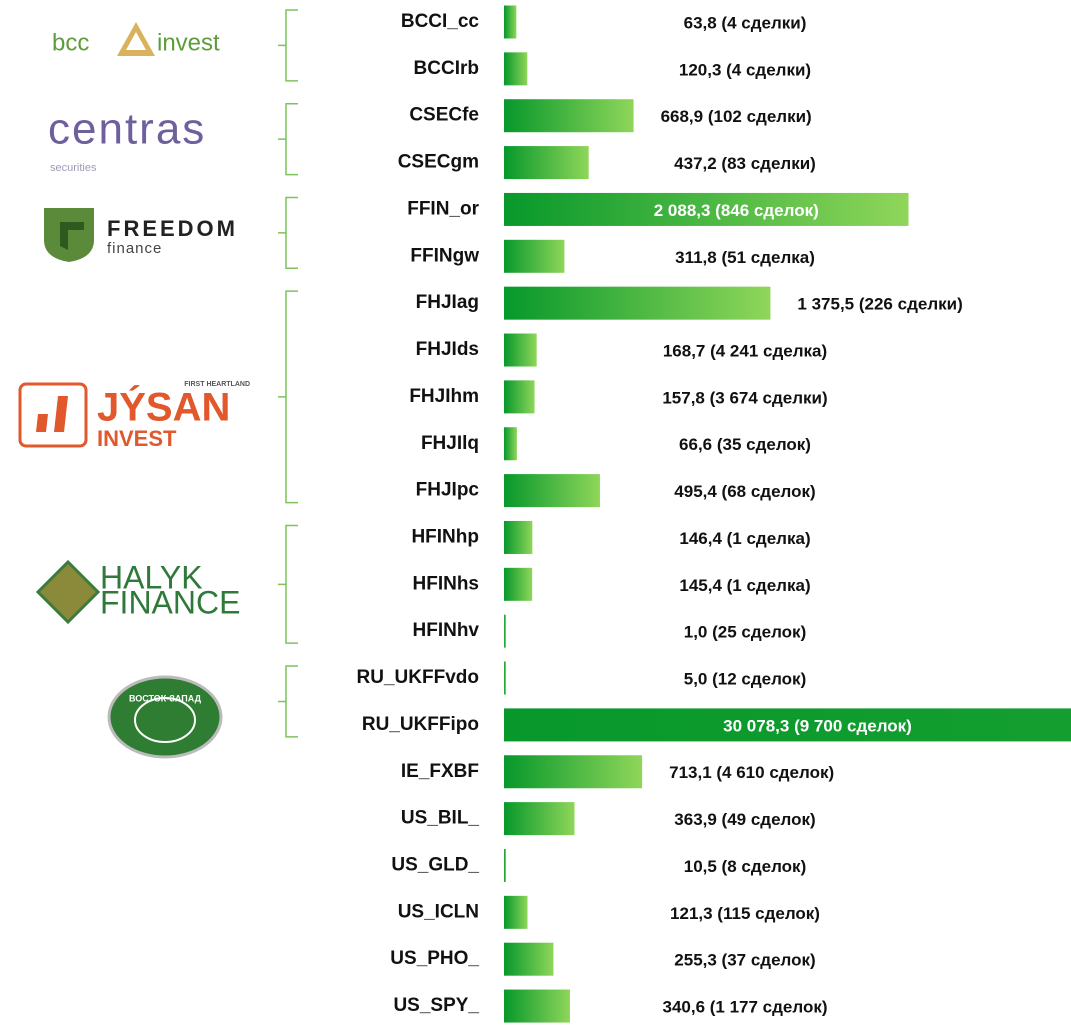 Image resolution: width=1071 pixels, height=1030 pixels. Describe the element at coordinates (127, 129) in the screenshot. I see `logo-text: centras` at that location.